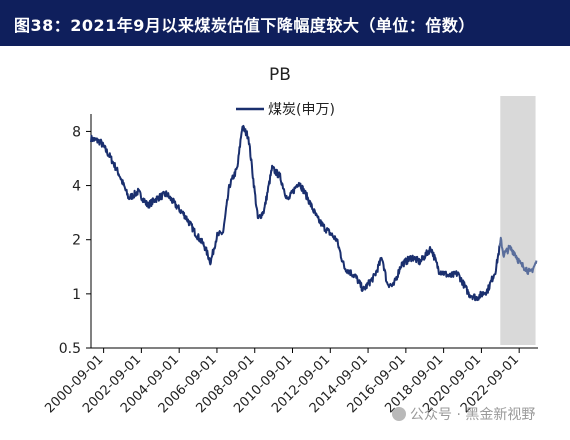 Image resolution: width=570 pixels, height=440 pixels. I want to click on y-tick-label: 1, so click(76, 295).